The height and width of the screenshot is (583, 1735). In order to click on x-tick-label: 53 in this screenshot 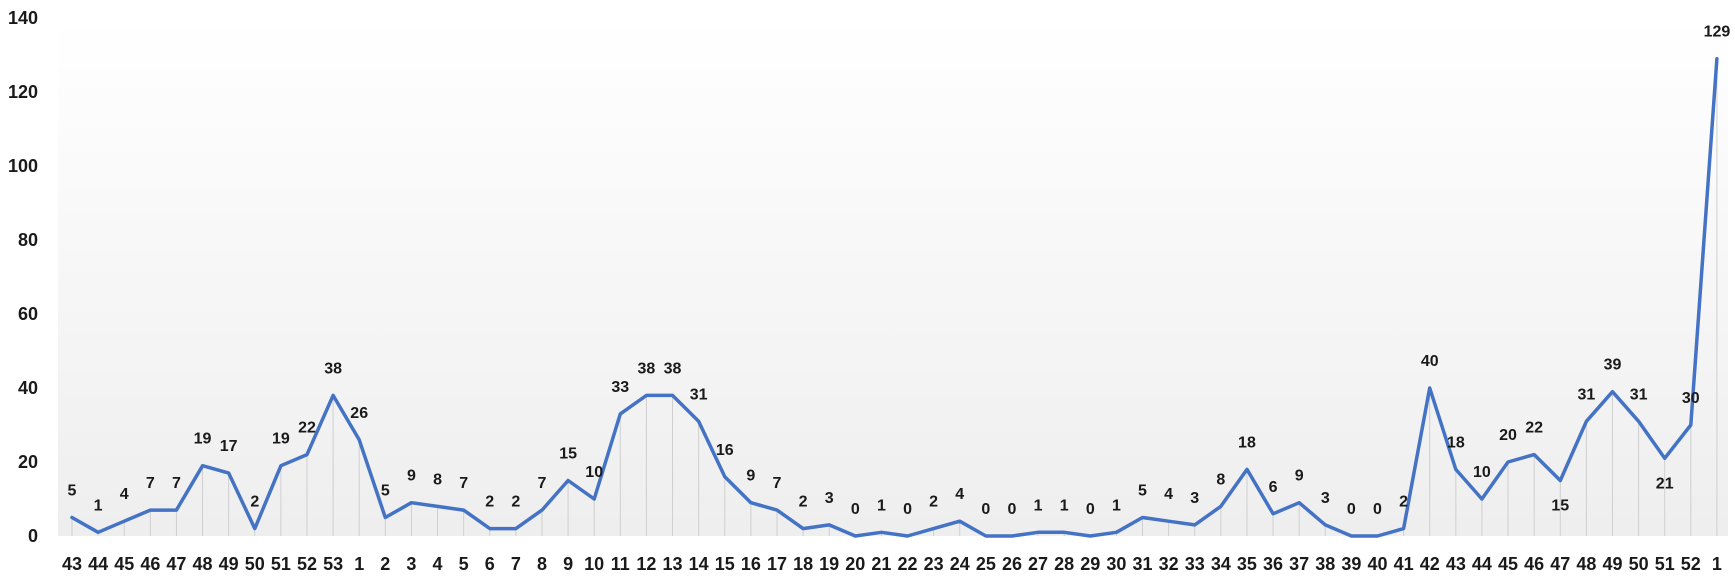, I will do `click(333, 564)`.